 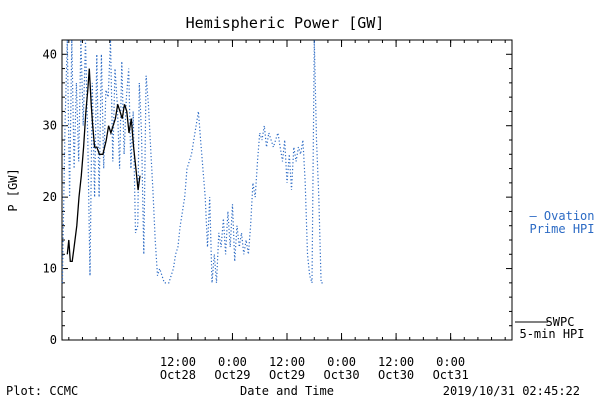 What do you see at coordinates (13, 189) in the screenshot?
I see `y-axis-label: P [GW]` at bounding box center [13, 189].